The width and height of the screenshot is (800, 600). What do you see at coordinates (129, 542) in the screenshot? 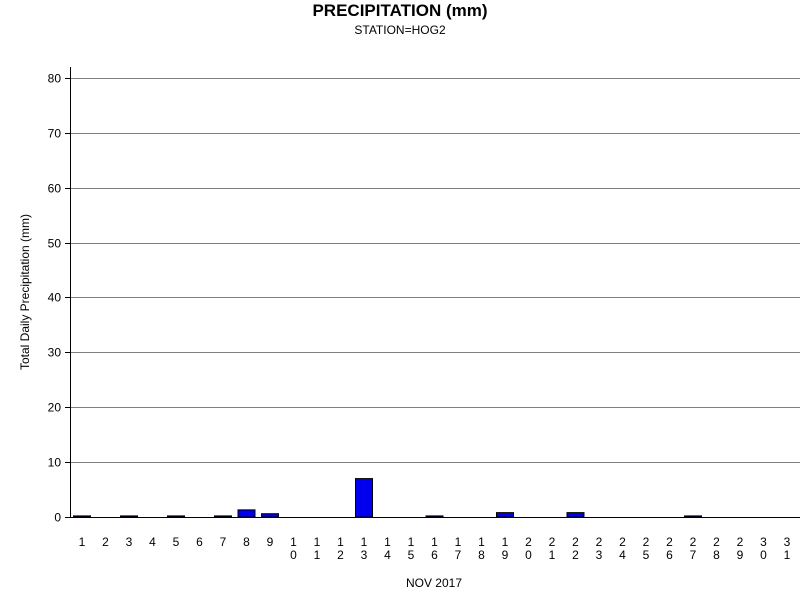
I see `x-tick-label: 3` at bounding box center [129, 542].